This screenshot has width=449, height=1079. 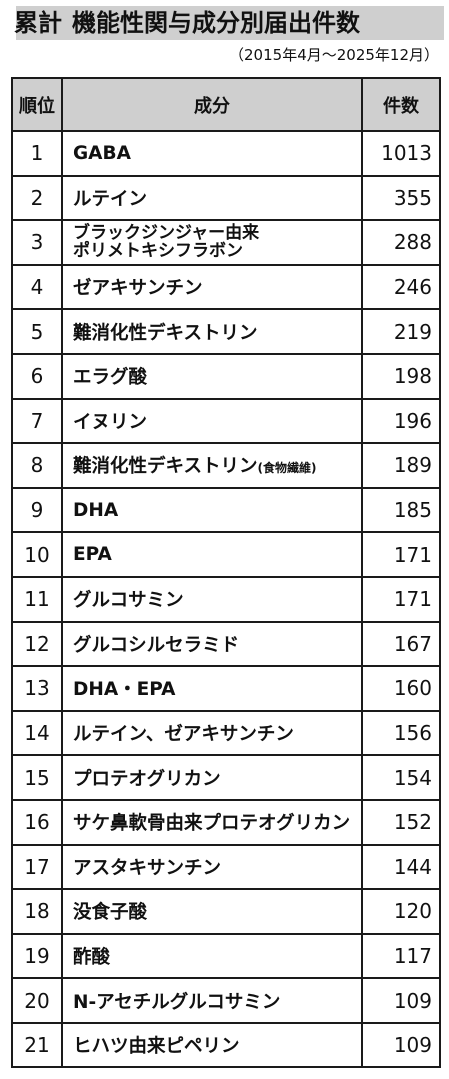 What do you see at coordinates (37, 688) in the screenshot?
I see `rank-cell: 13` at bounding box center [37, 688].